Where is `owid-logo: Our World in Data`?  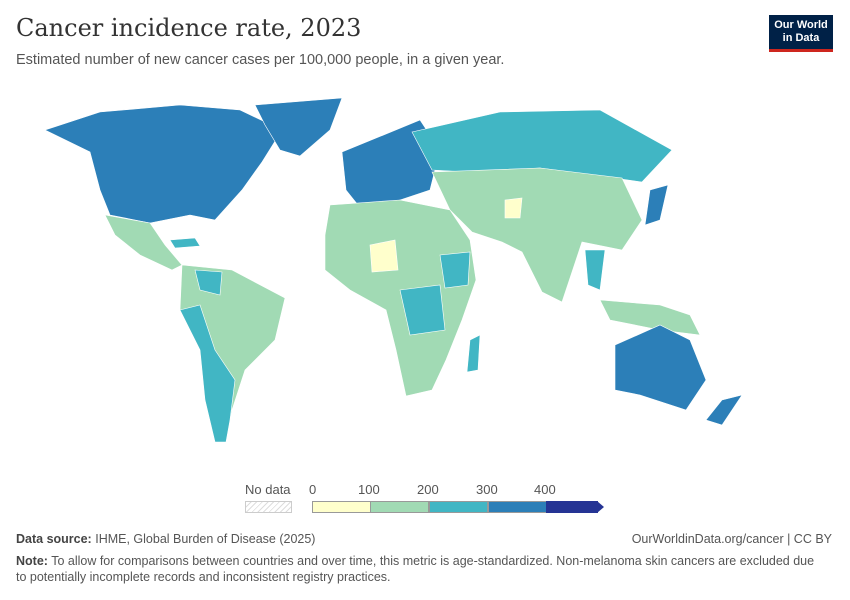
owid-logo: Our World in Data is located at coordinates (801, 33).